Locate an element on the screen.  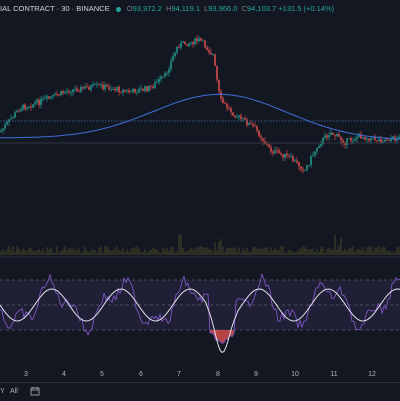
change-value: +131.5 (+0.14%) is located at coordinates (306, 8).